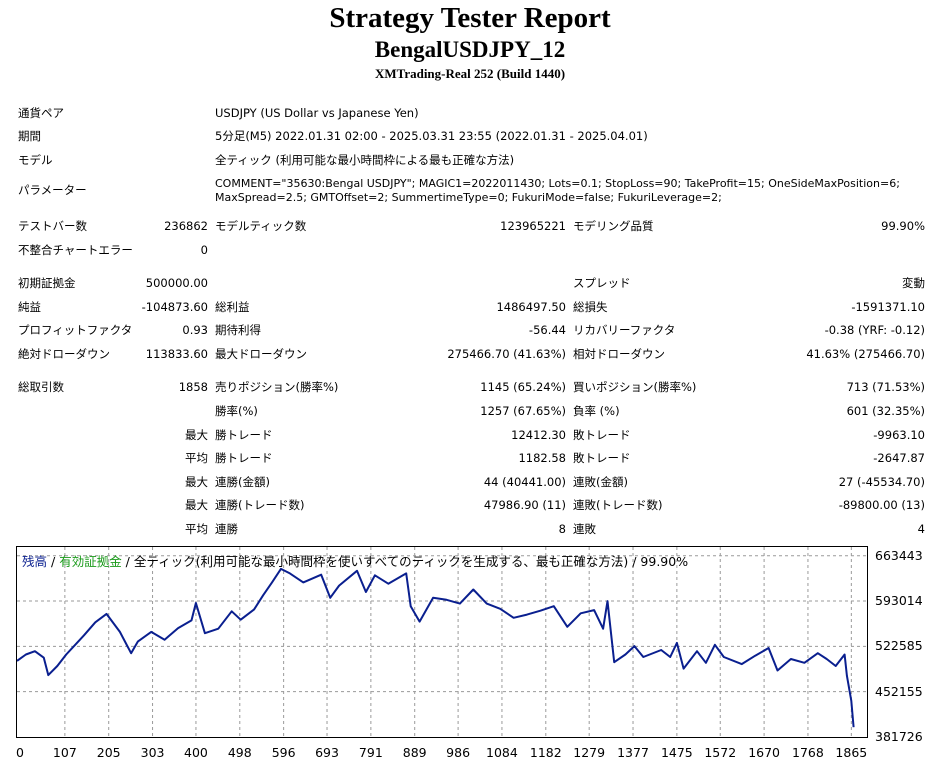 The width and height of the screenshot is (940, 762). I want to click on model-label: モデル, so click(35, 160).